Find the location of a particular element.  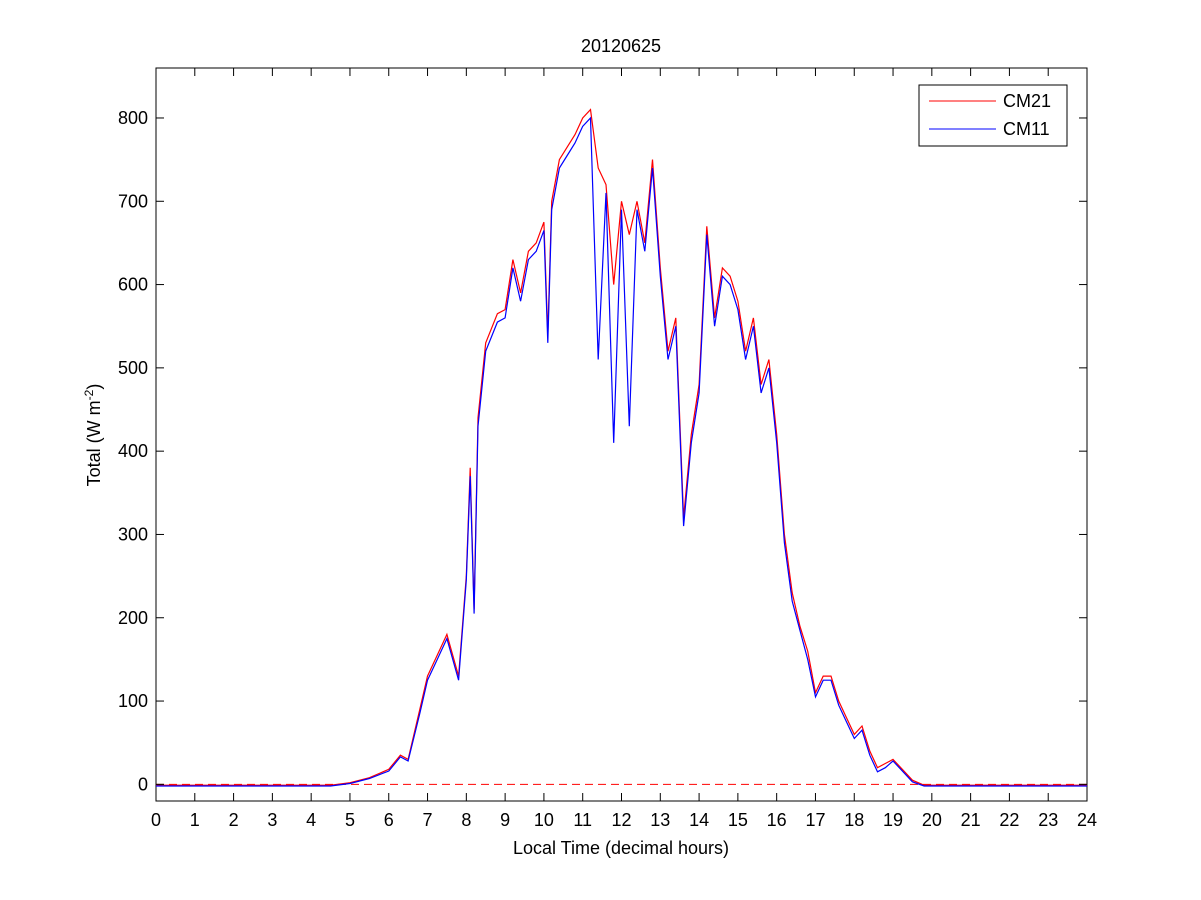

x-tick-label: 19 is located at coordinates (893, 820).